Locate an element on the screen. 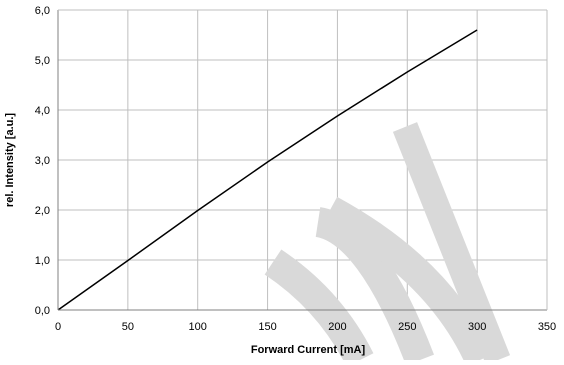  x-tick-label: 250 is located at coordinates (407, 327).